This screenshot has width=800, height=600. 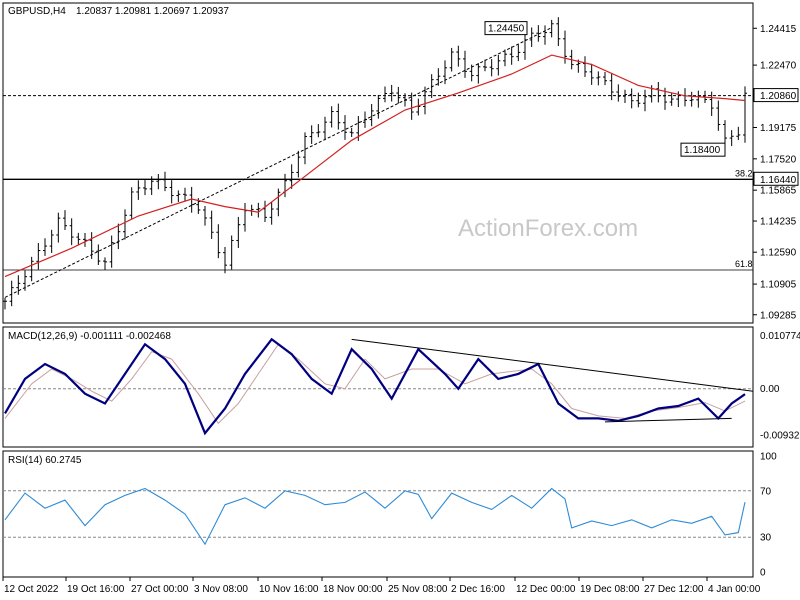 What do you see at coordinates (778, 128) in the screenshot?
I see `price-tick-label: 1.19175` at bounding box center [778, 128].